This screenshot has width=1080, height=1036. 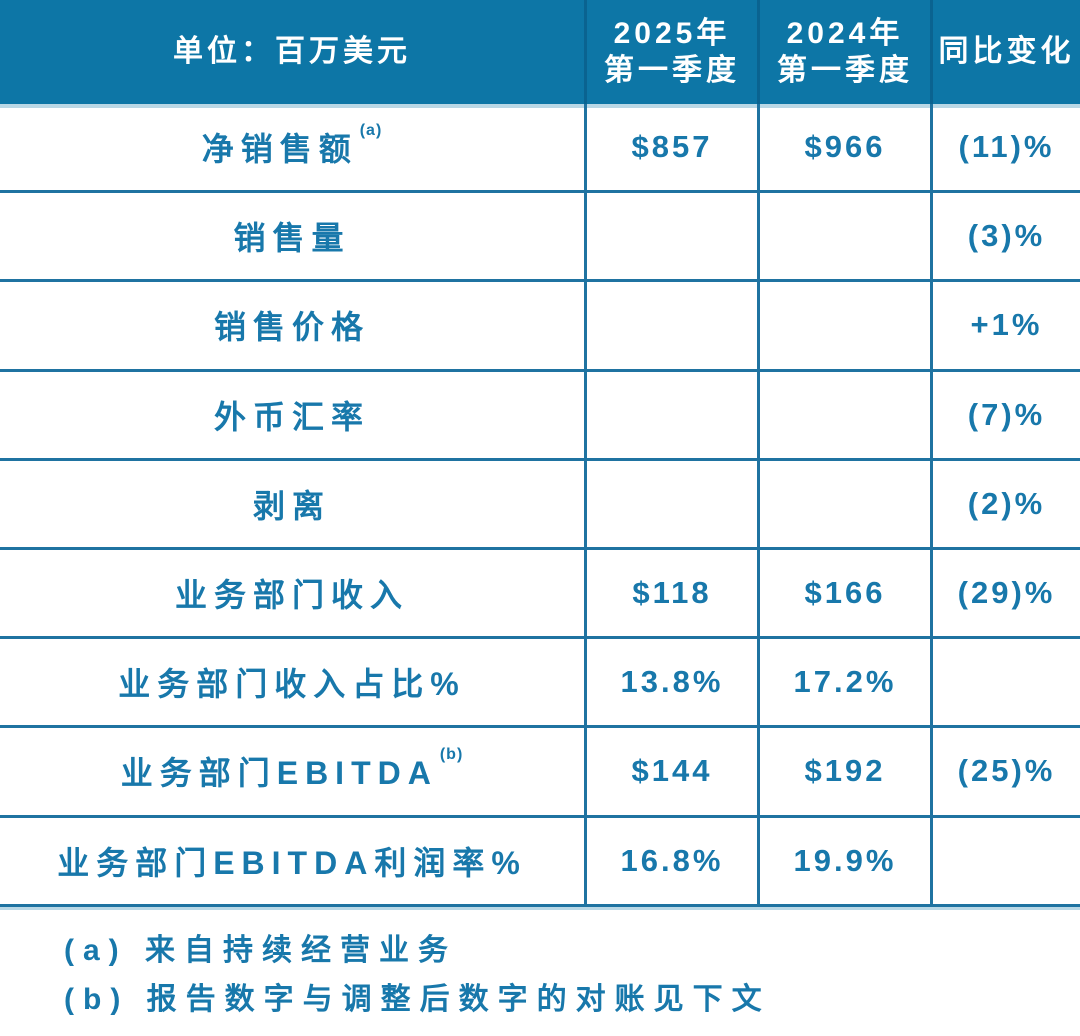 I want to click on value-2025: $144, so click(x=670, y=771).